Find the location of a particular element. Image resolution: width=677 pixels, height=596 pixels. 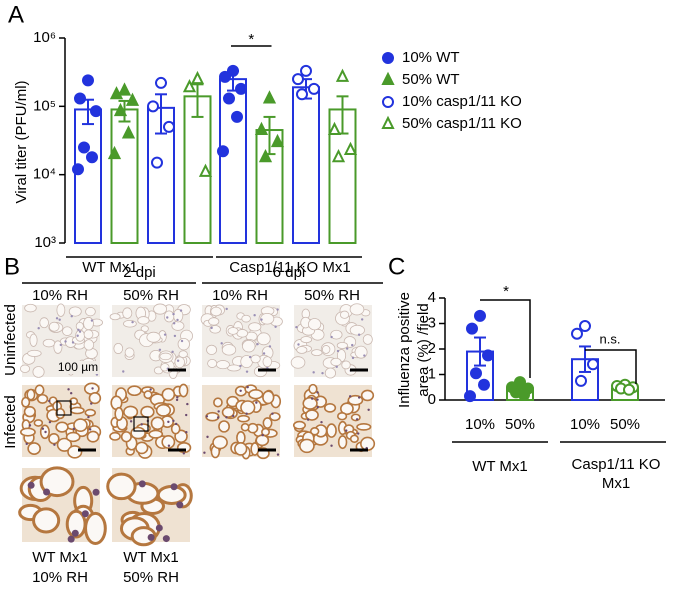

column-header: Casp1/11 KO Mx1 is located at coordinates (289, 267).